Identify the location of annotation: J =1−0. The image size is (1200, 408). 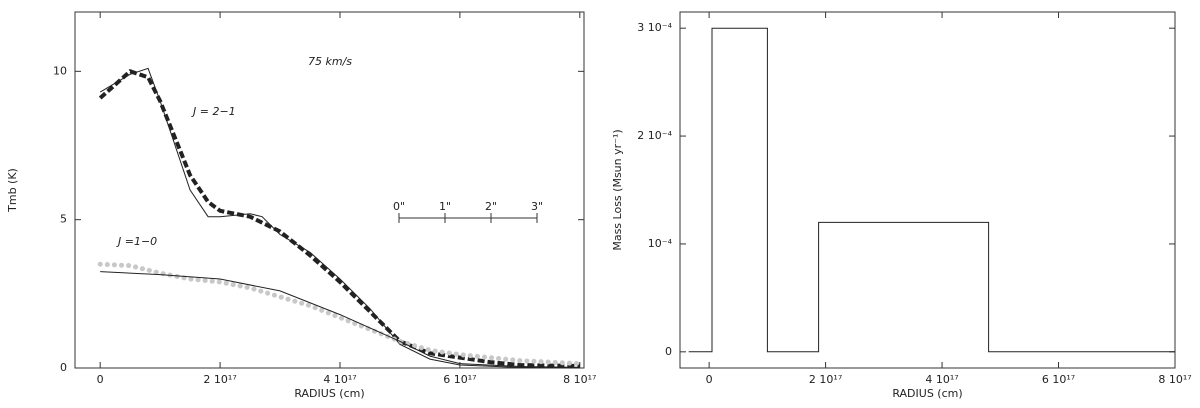
(136, 241).